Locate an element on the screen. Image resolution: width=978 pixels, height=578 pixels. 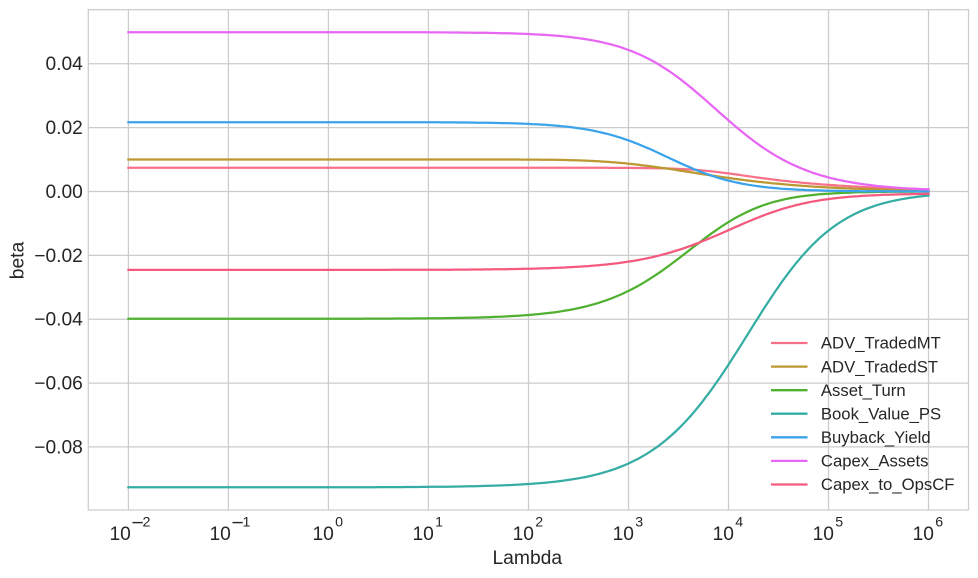
svg-text: −0.02 is located at coordinates (58, 256).